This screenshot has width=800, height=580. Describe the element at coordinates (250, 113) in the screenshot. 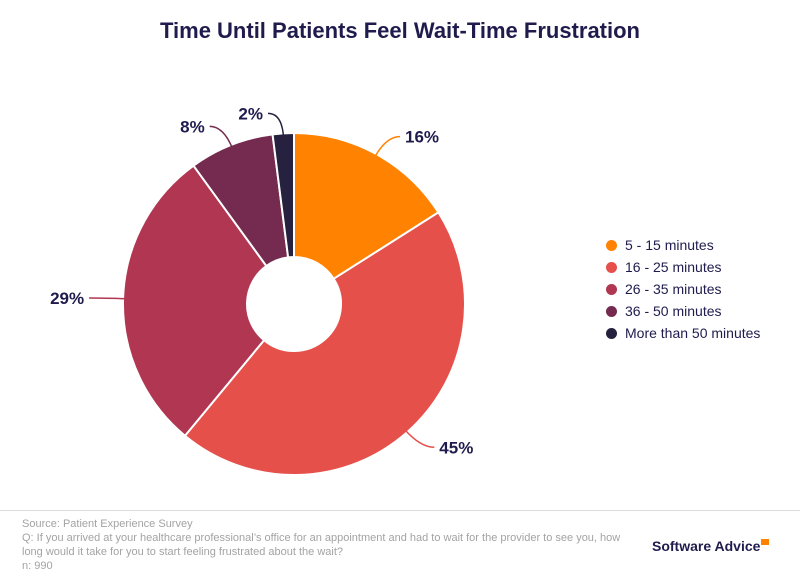

I see `data-label-more-than-50-minutes: 2%` at that location.